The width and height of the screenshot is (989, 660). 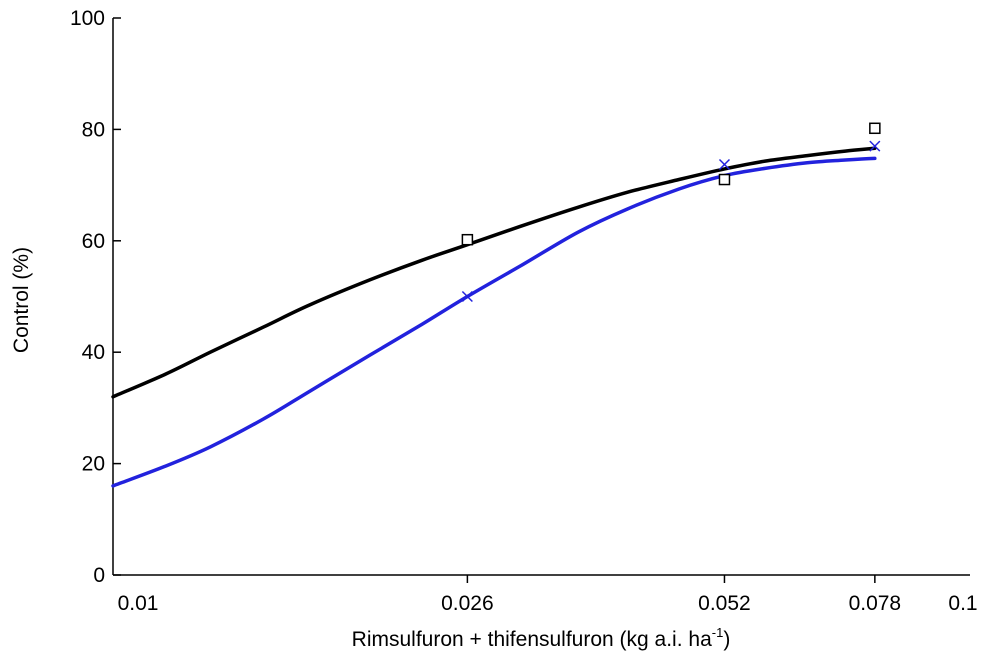 What do you see at coordinates (93, 129) in the screenshot?
I see `y-tick-label: 80` at bounding box center [93, 129].